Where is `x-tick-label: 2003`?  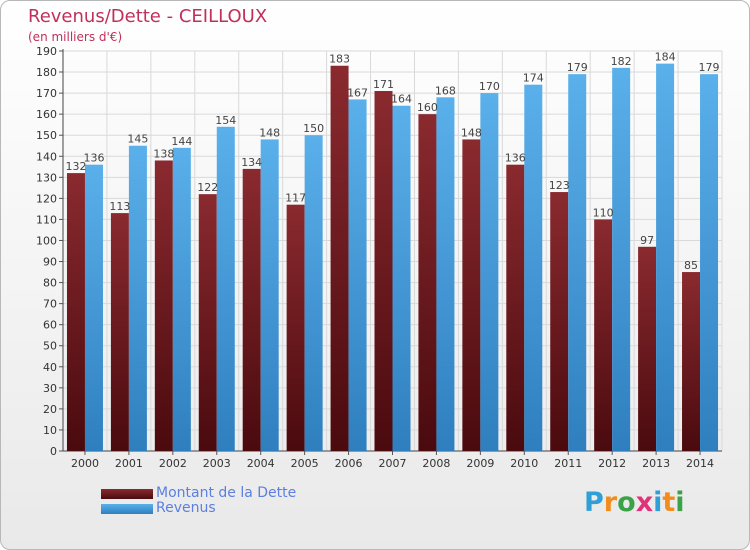
x-tick-label: 2003 is located at coordinates (217, 463).